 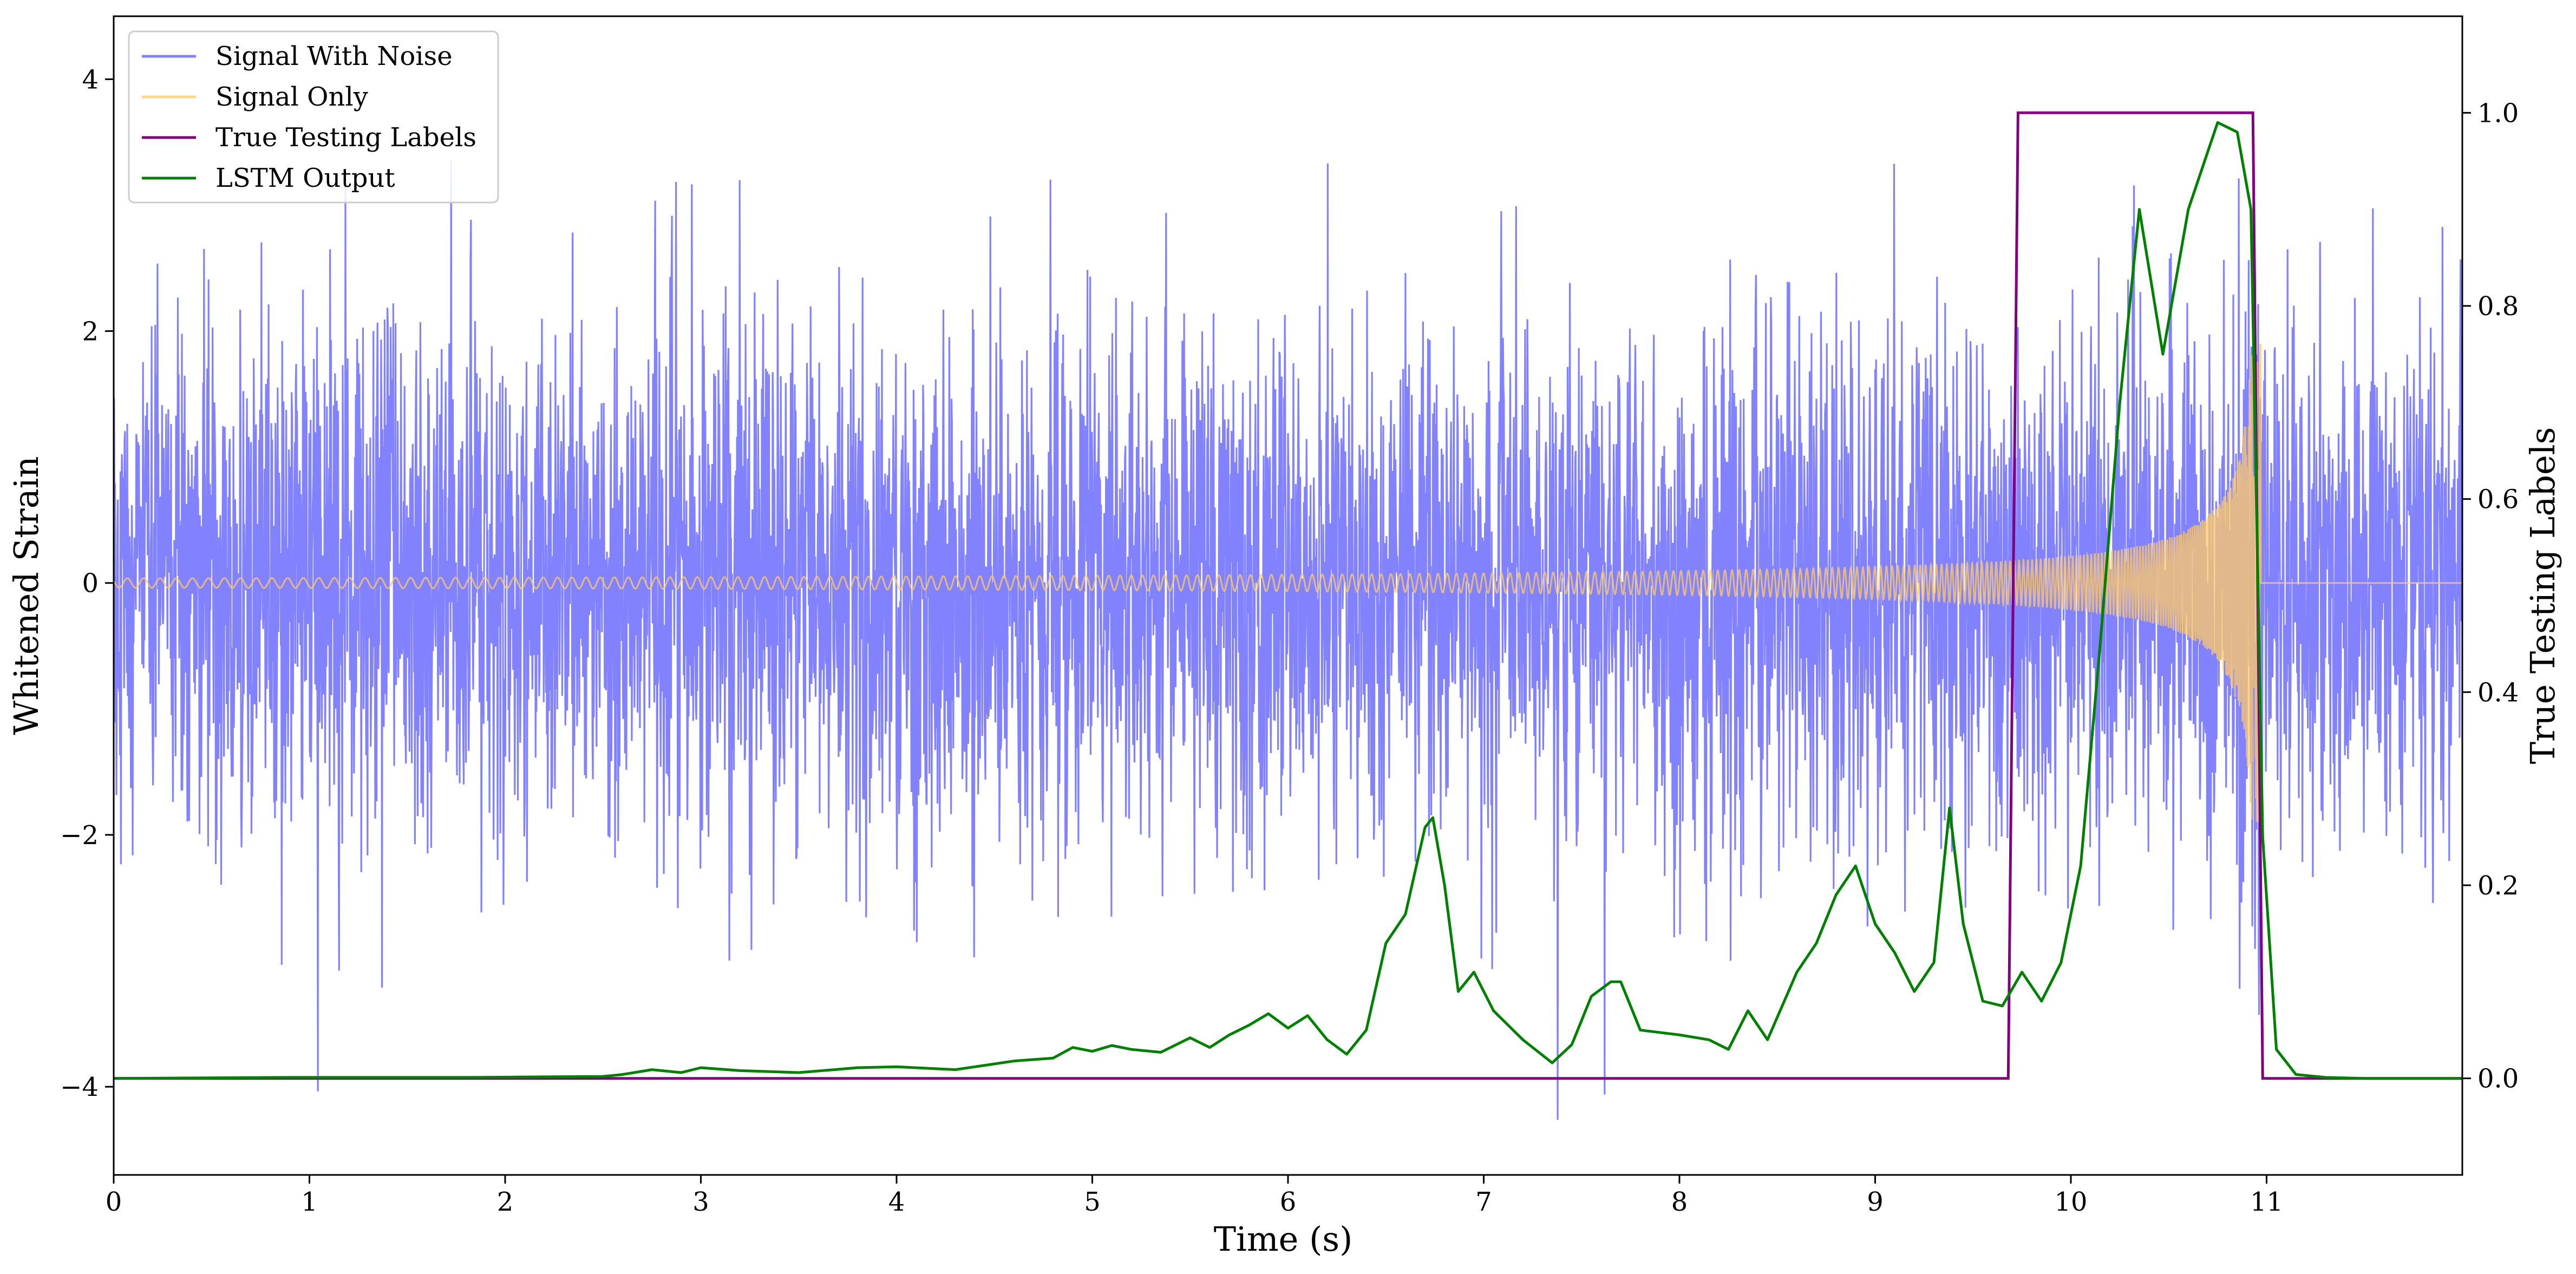 I want to click on x-axis: 0 1 2 3 4 5 6 7 8 9 10 11, so click(x=1194, y=1196).